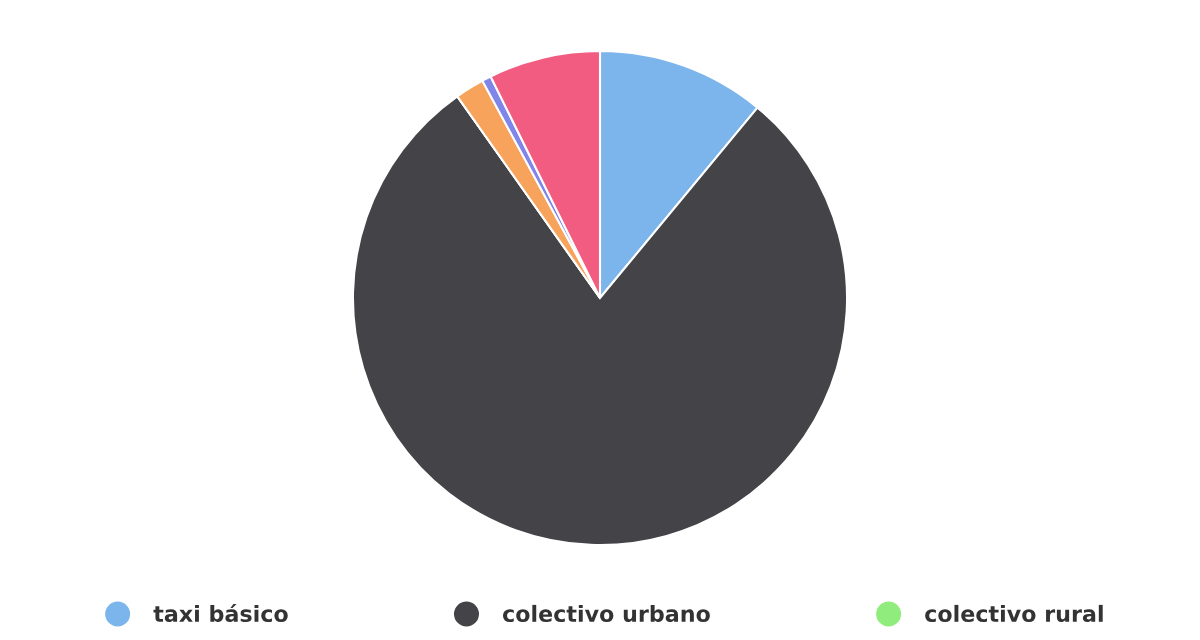 Image resolution: width=1200 pixels, height=640 pixels. Describe the element at coordinates (1014, 613) in the screenshot. I see `legend-label: colectivo rural` at that location.